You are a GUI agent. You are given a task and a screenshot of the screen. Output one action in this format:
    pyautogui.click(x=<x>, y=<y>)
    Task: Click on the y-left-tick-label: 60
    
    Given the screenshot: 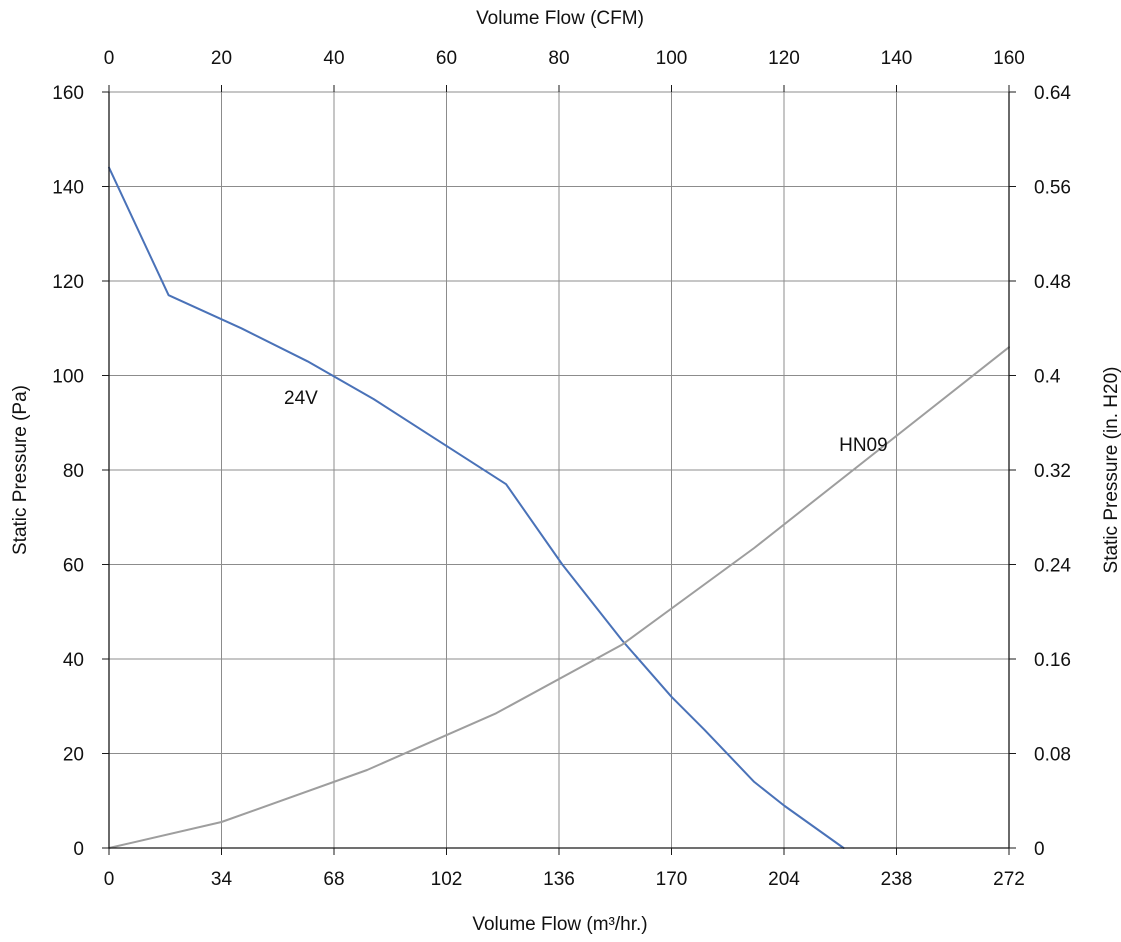 What is the action you would take?
    pyautogui.click(x=73, y=566)
    